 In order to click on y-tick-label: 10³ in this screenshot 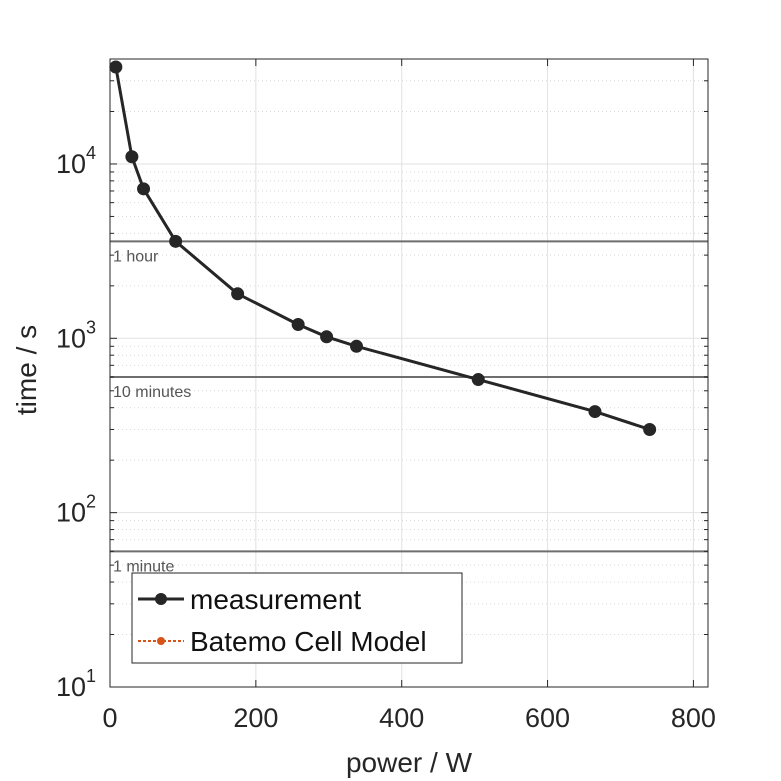, I will do `click(76, 335)`.